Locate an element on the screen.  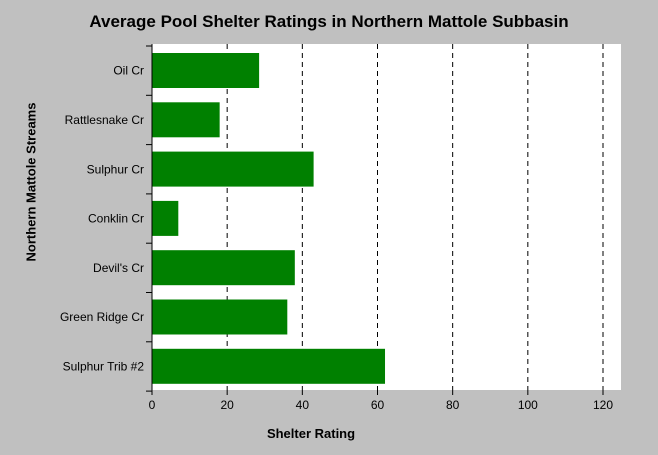
category-label: Rattlesnake Cr is located at coordinates (104, 120).